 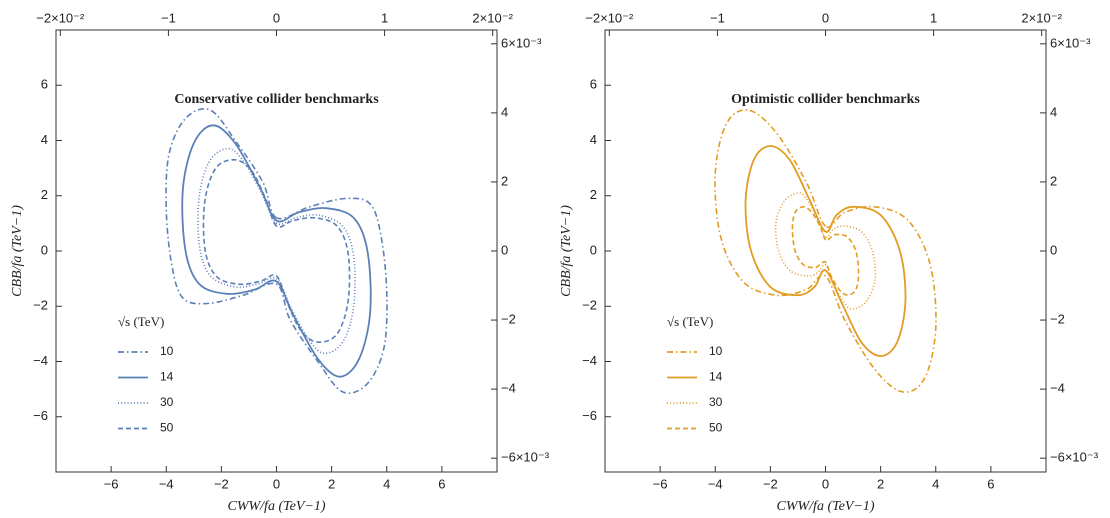 I want to click on chart-title: Optimistic collider benchmarks, so click(x=825, y=99).